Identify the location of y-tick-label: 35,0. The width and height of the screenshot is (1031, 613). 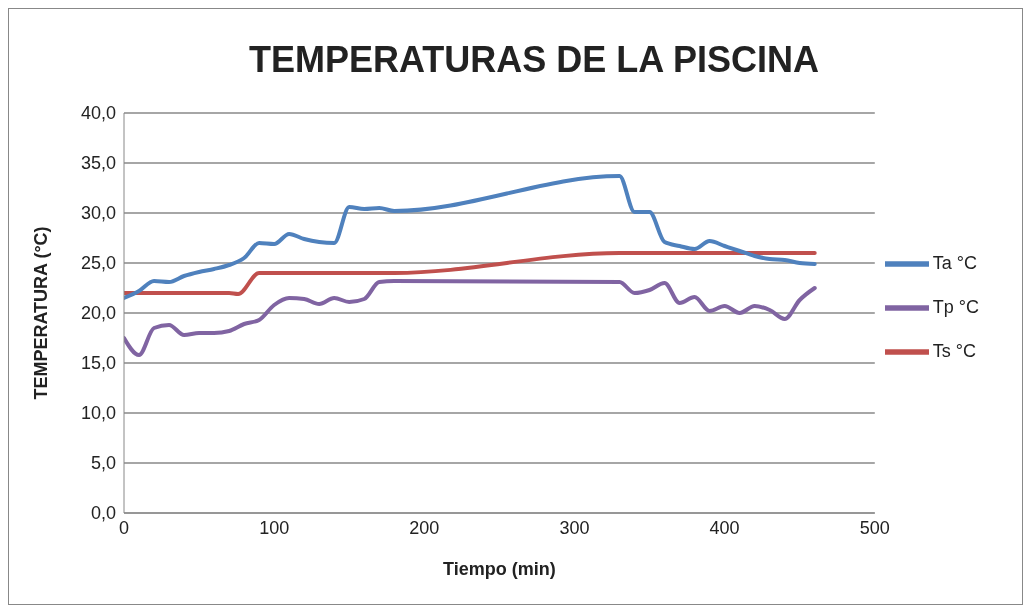
(98, 163).